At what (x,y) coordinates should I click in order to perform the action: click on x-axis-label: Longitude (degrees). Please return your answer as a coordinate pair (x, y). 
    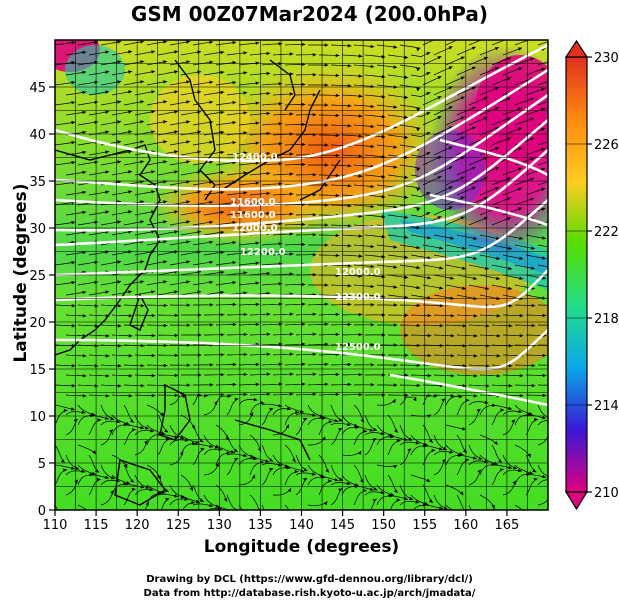
    Looking at the image, I should click on (301, 547).